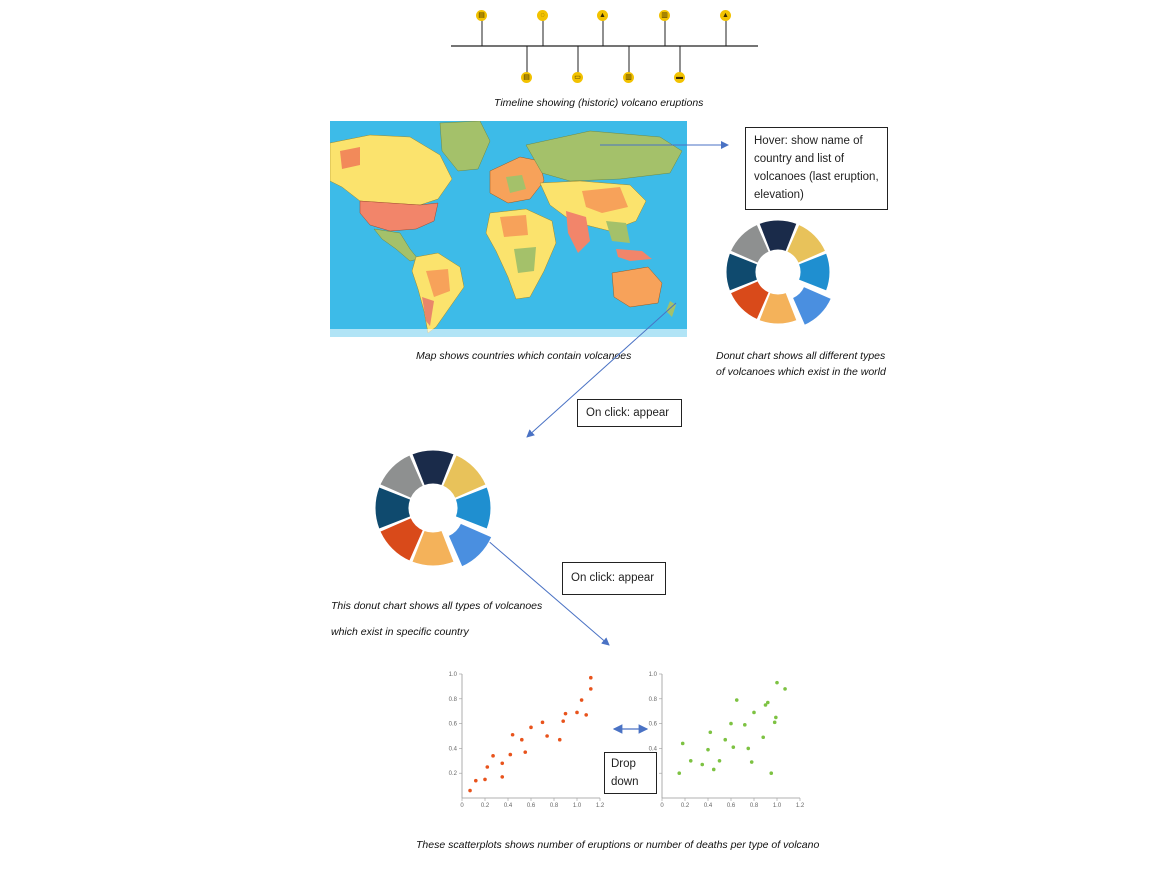 This screenshot has width=1152, height=877. What do you see at coordinates (630, 773) in the screenshot?
I see `dropdown-note: Drop down` at bounding box center [630, 773].